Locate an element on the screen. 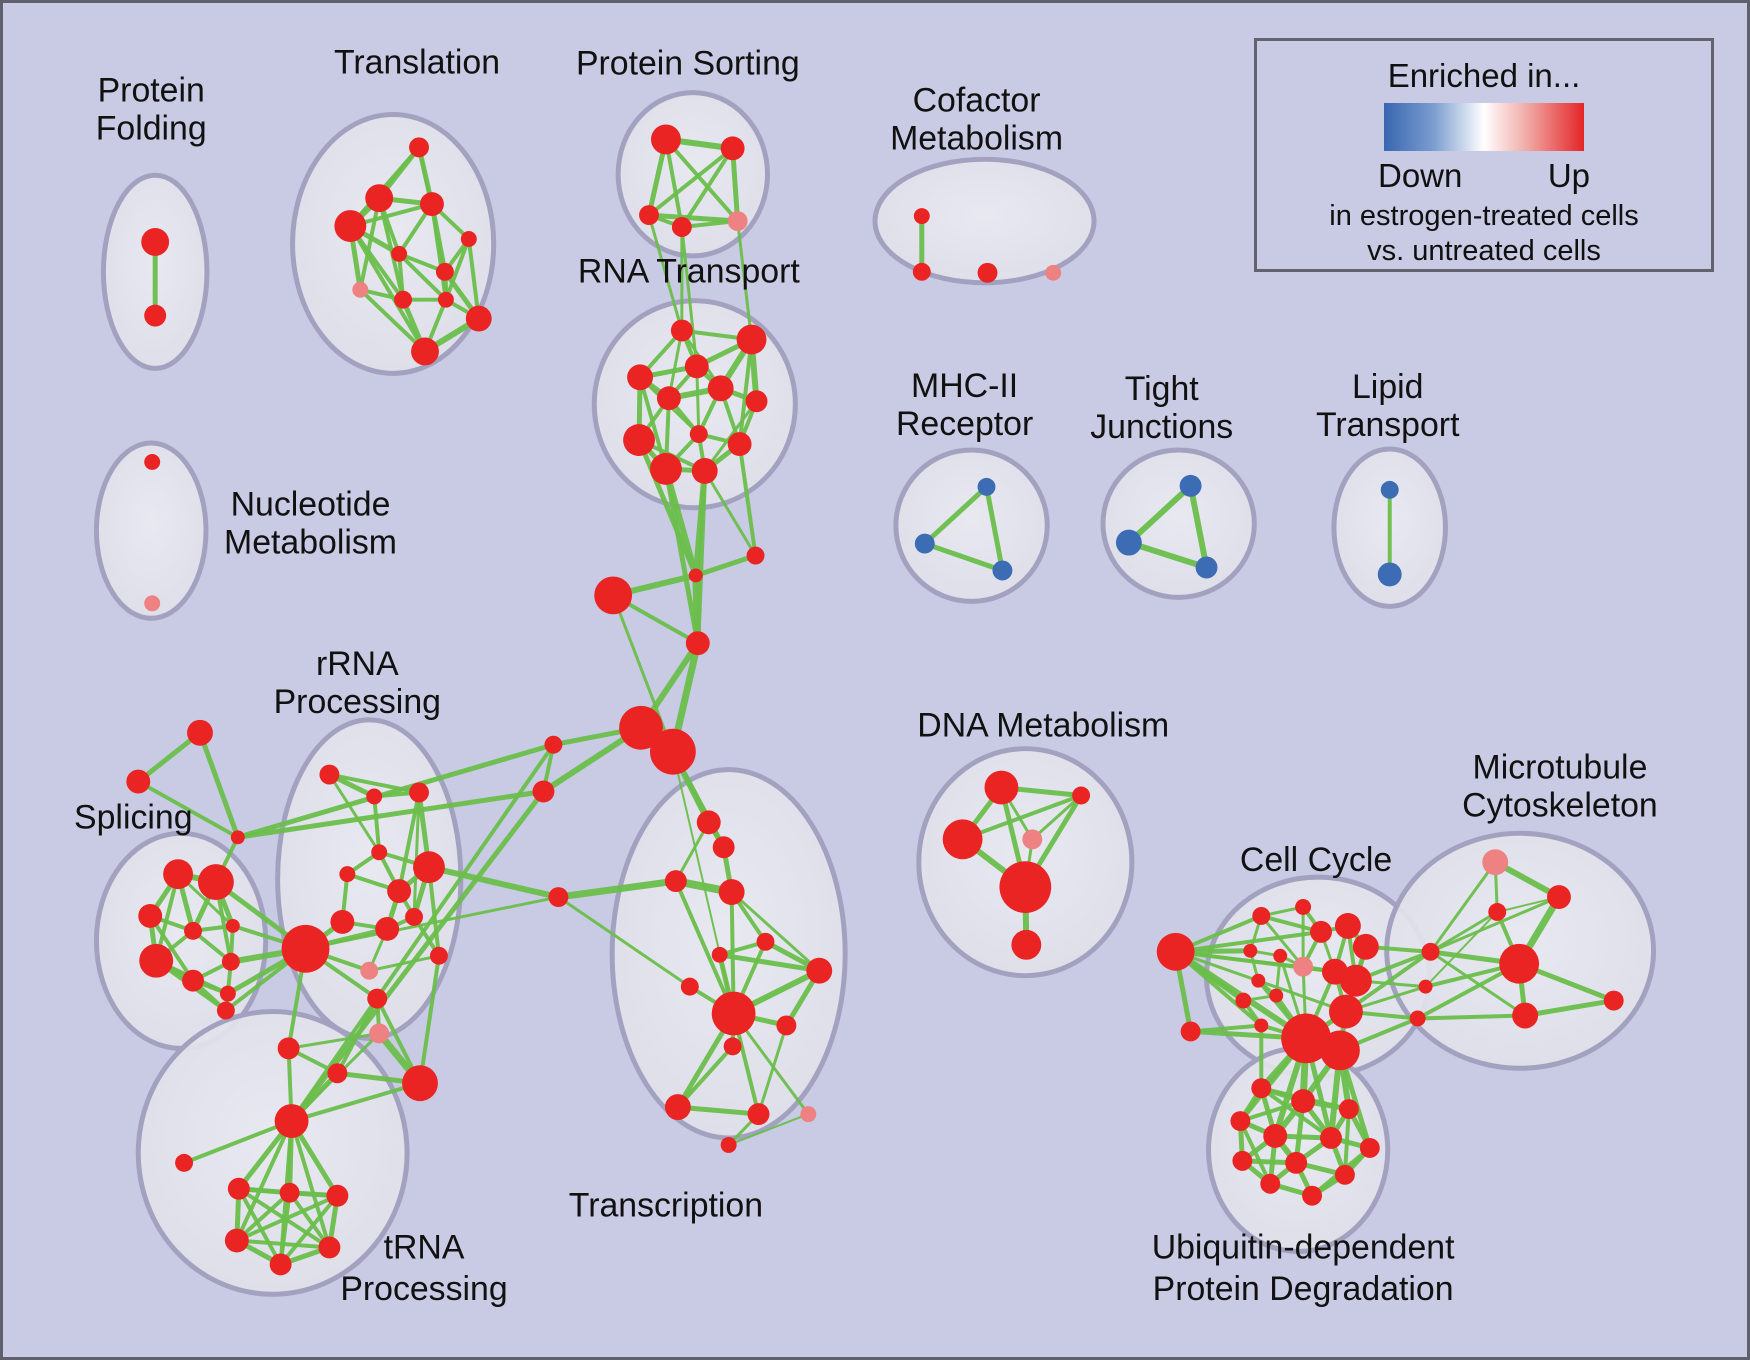  cluster-label: Protein Degradation is located at coordinates (1303, 1289).